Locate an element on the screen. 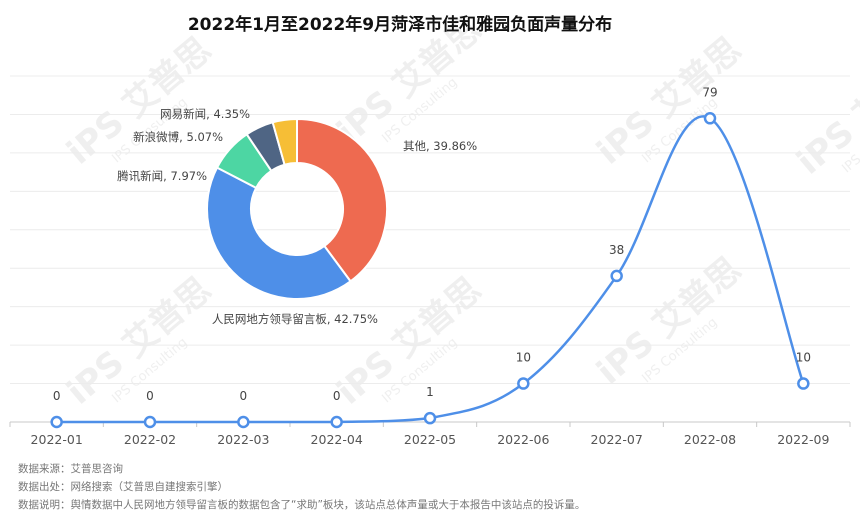 The width and height of the screenshot is (860, 522). x-tick-label: 2022-07 is located at coordinates (617, 439).